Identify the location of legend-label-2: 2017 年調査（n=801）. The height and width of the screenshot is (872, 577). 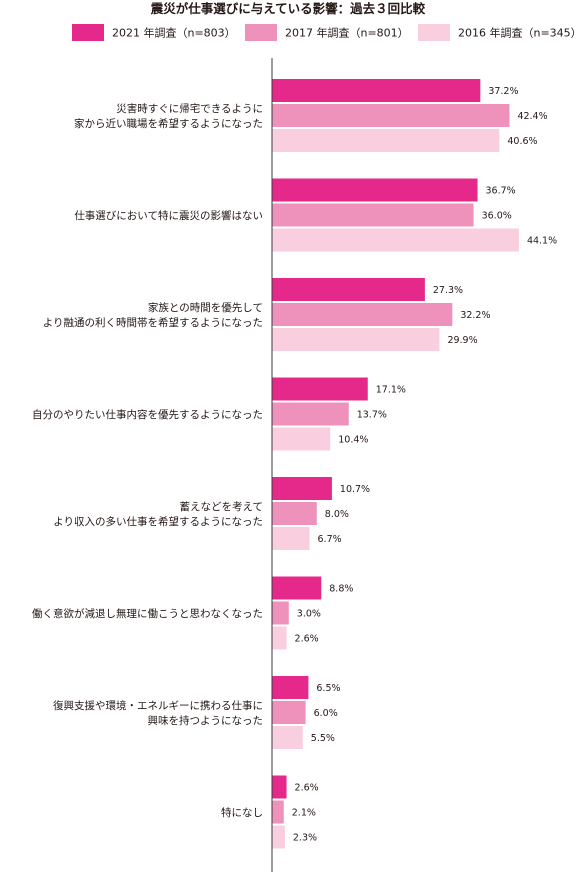
(347, 33).